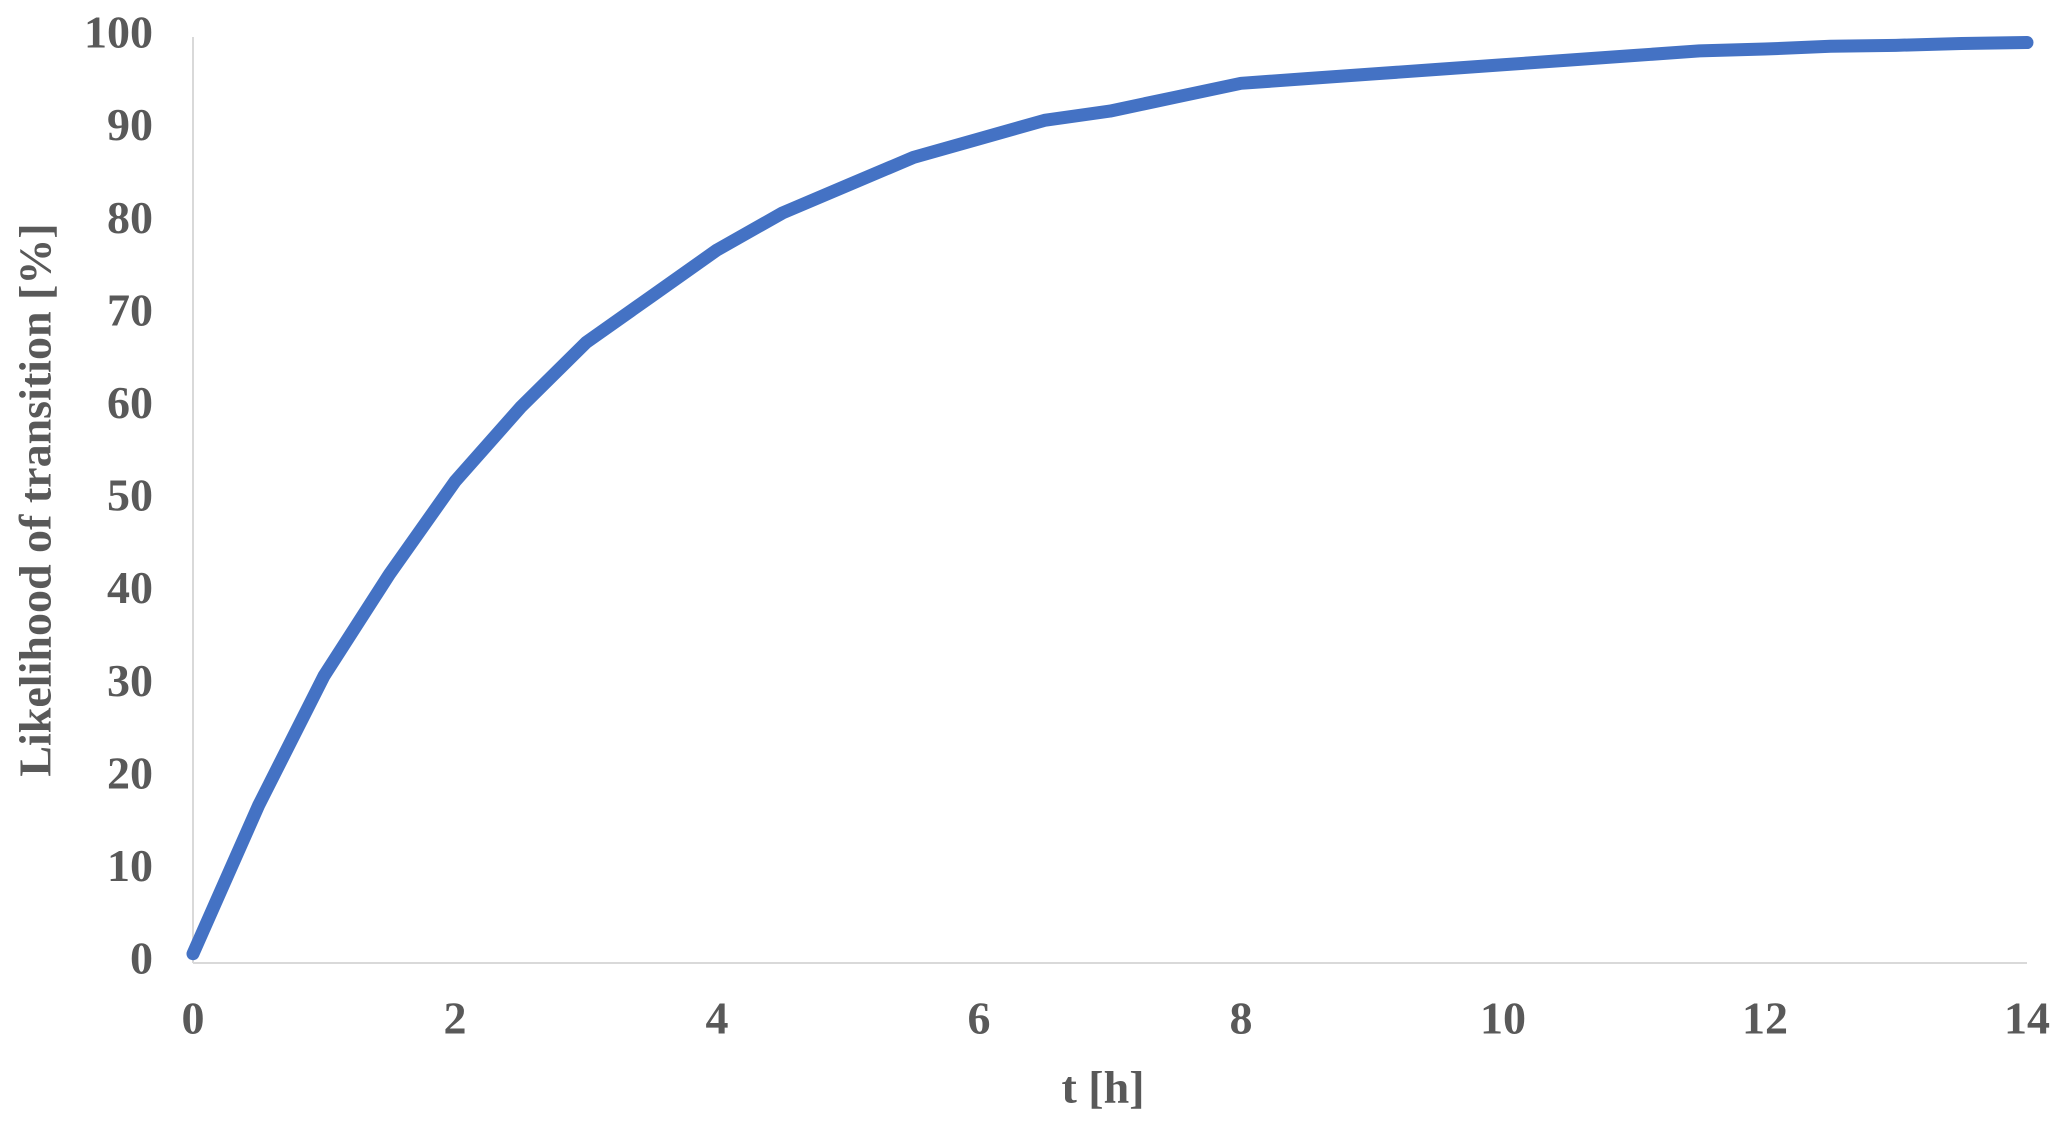  What do you see at coordinates (130, 217) in the screenshot?
I see `y-tick-label: 80` at bounding box center [130, 217].